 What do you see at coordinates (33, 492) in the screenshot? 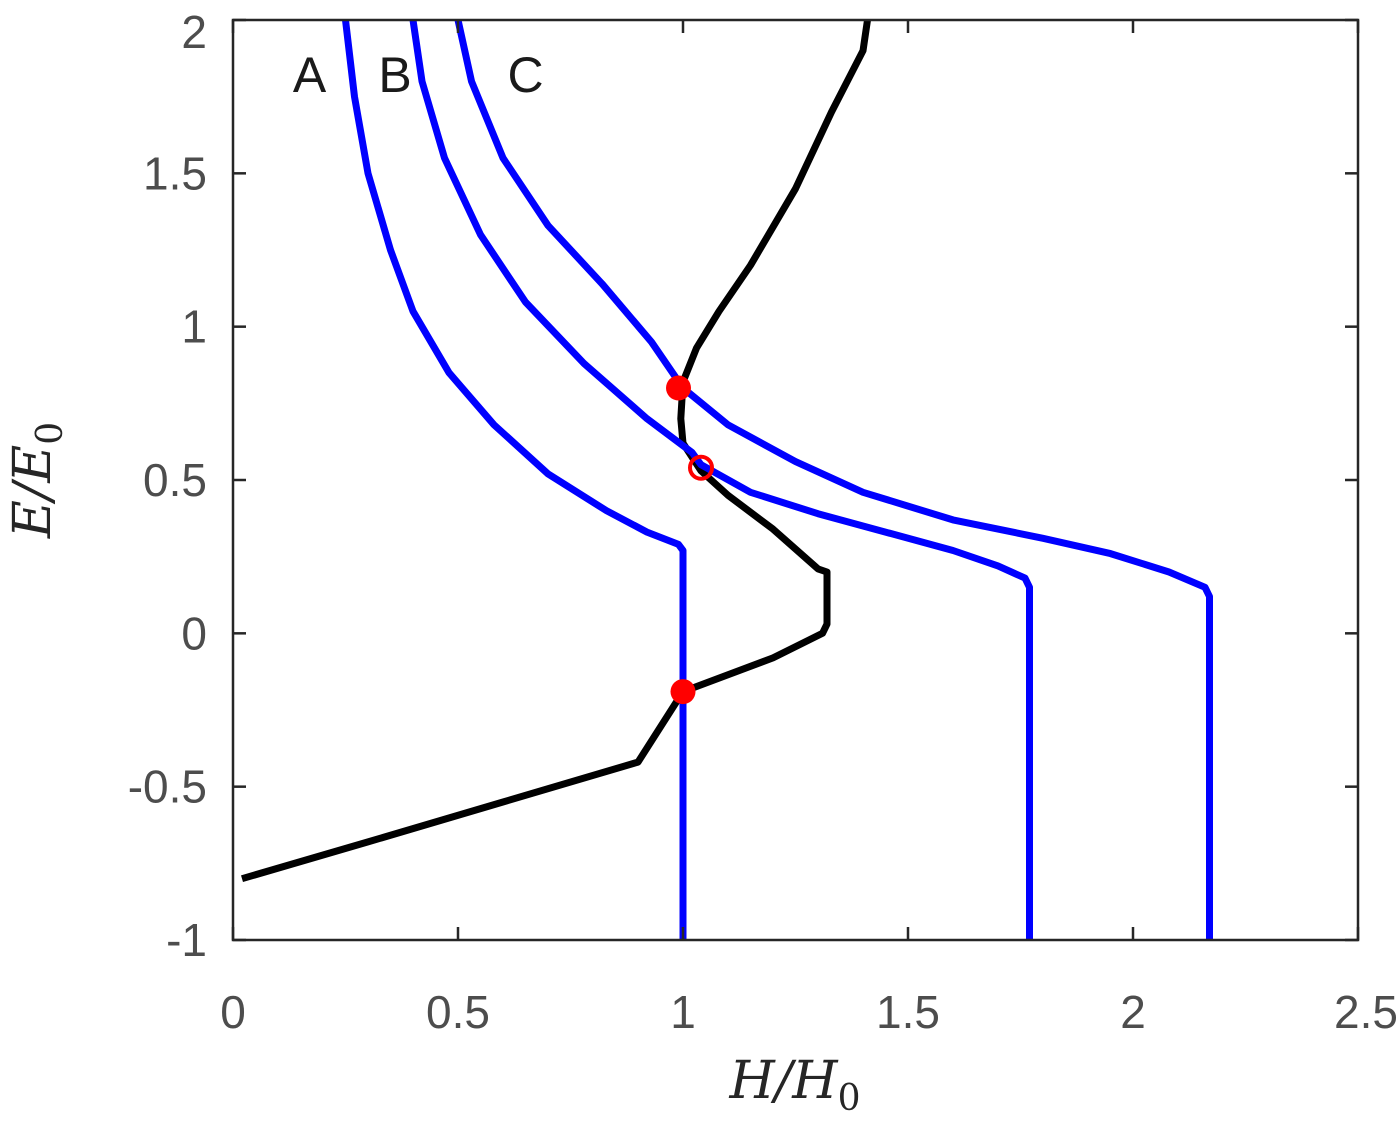
I see `y-axis-label-main: E/E` at bounding box center [33, 492].